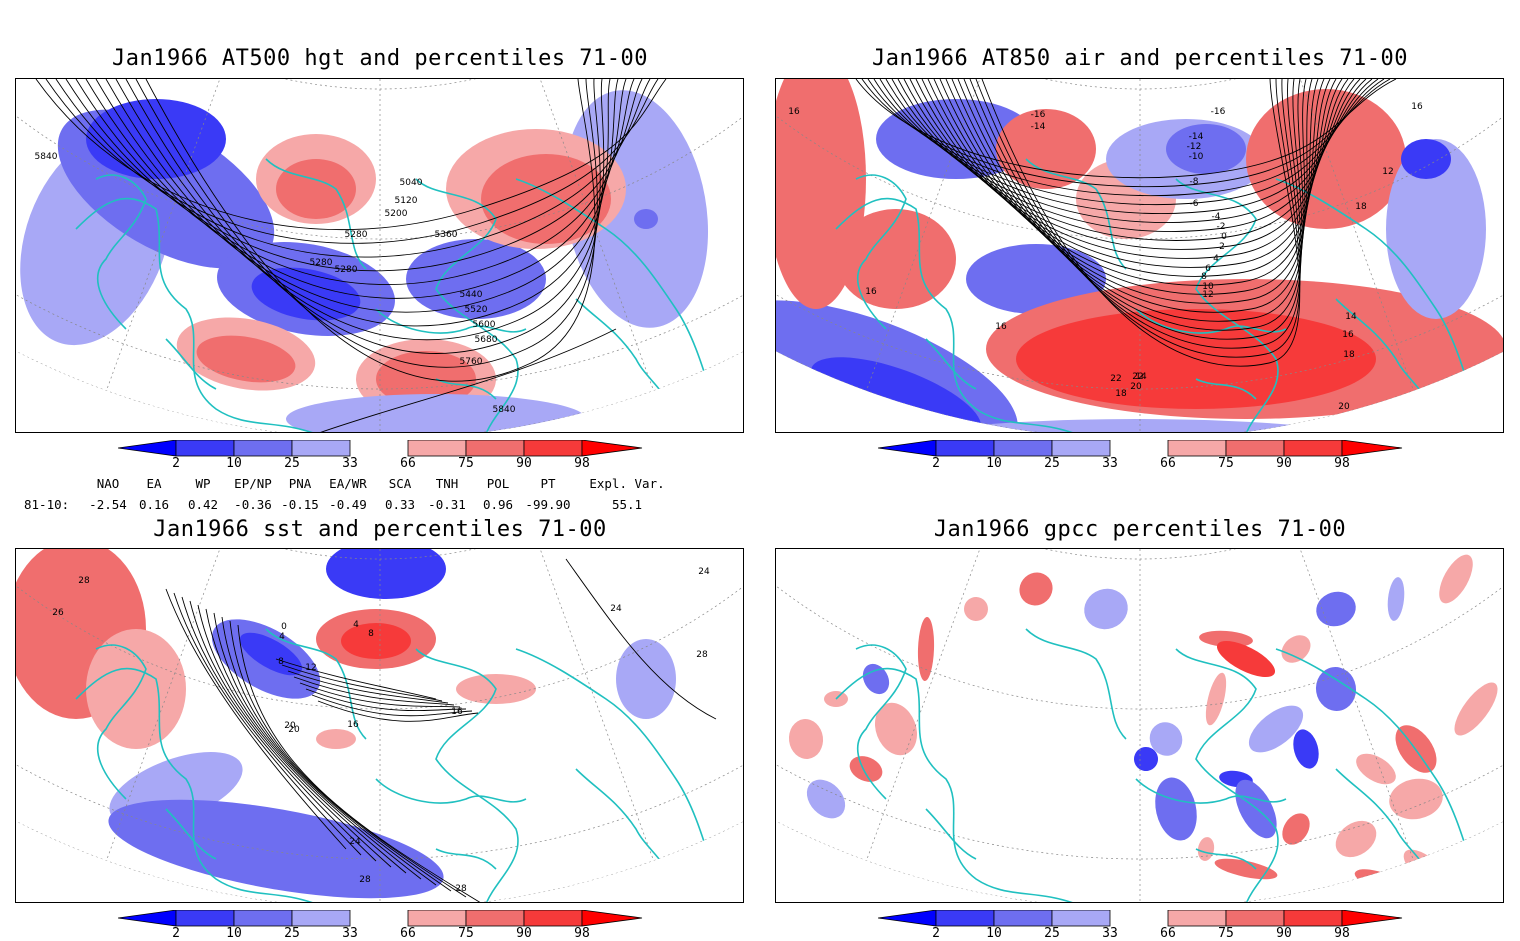 The width and height of the screenshot is (1520, 941). What do you see at coordinates (300, 483) in the screenshot?
I see `index-header: PNA` at bounding box center [300, 483].